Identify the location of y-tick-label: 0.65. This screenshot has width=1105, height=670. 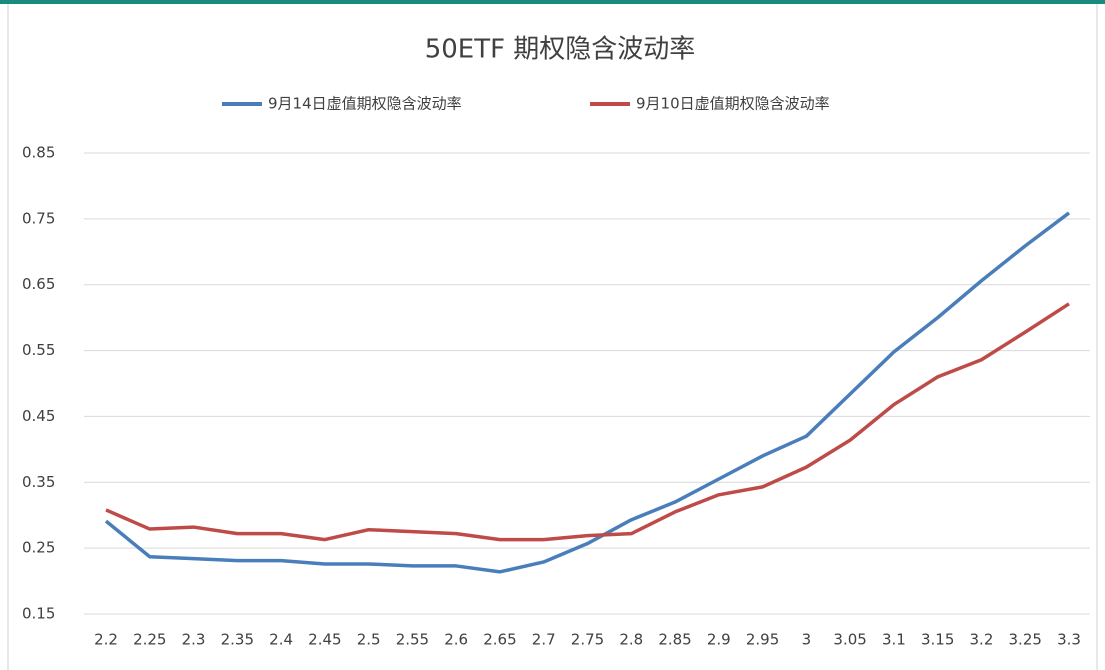
(38, 284).